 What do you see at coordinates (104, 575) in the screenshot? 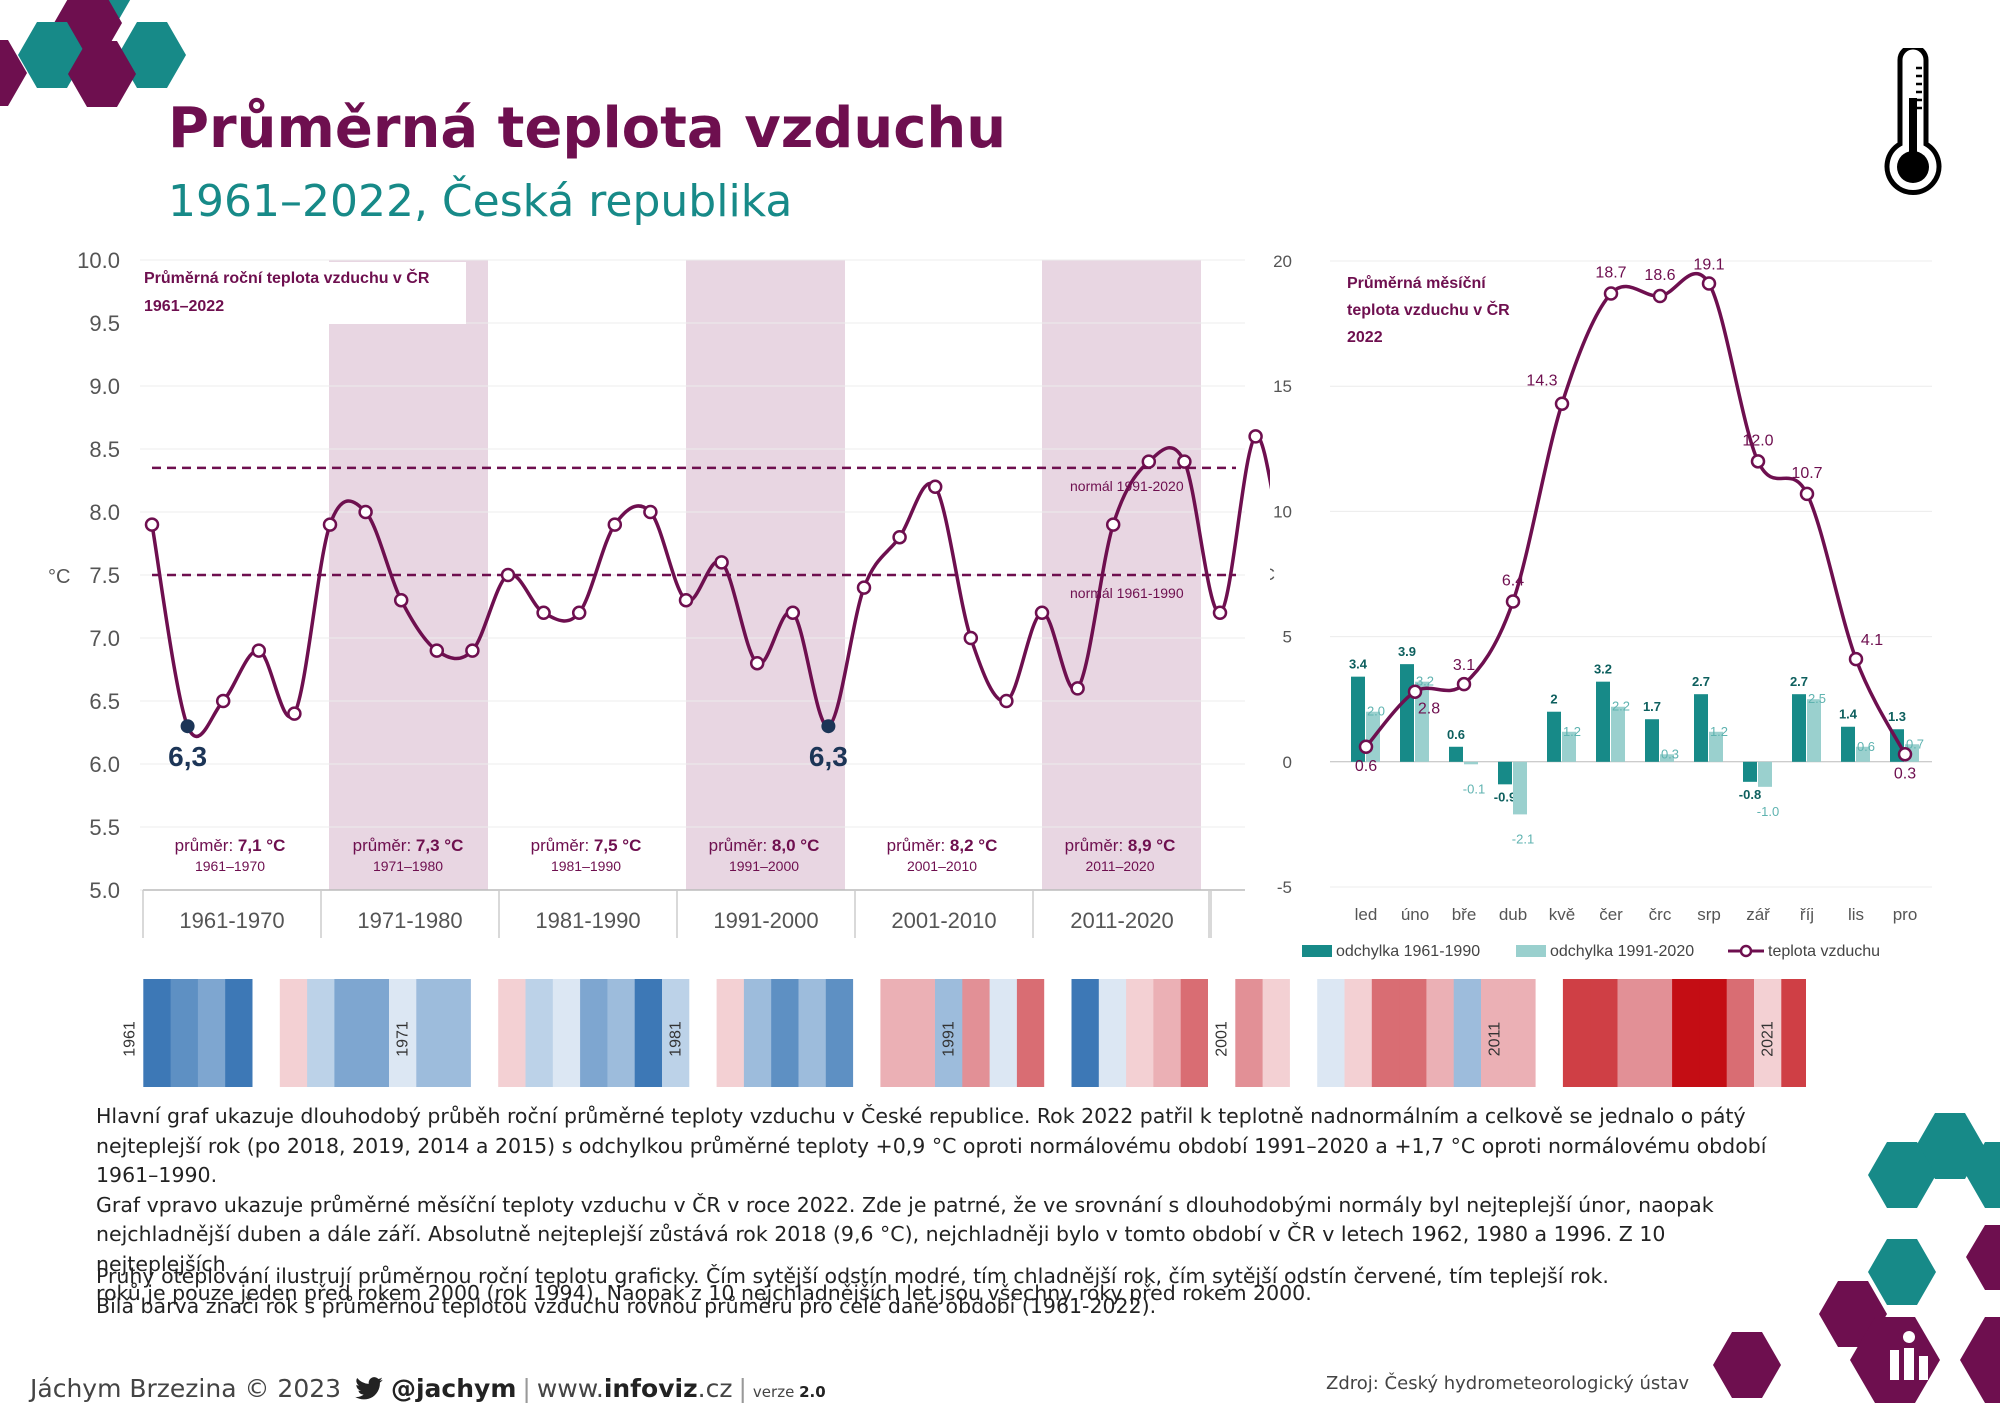
I see `y-tick-label: 7.5` at bounding box center [104, 575].